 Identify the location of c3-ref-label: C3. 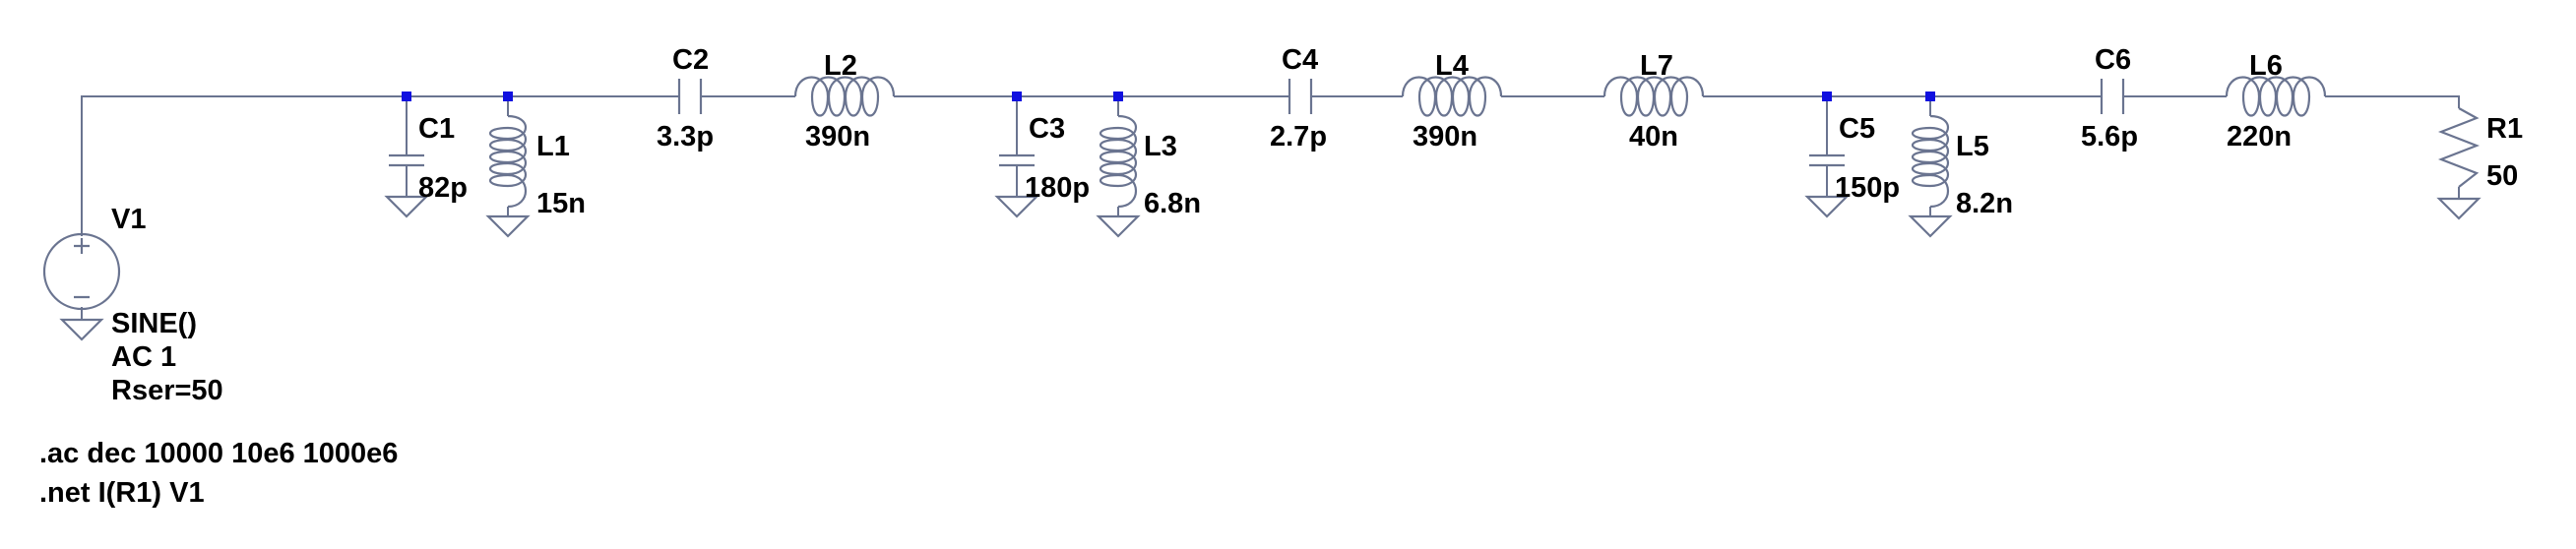
(1047, 129).